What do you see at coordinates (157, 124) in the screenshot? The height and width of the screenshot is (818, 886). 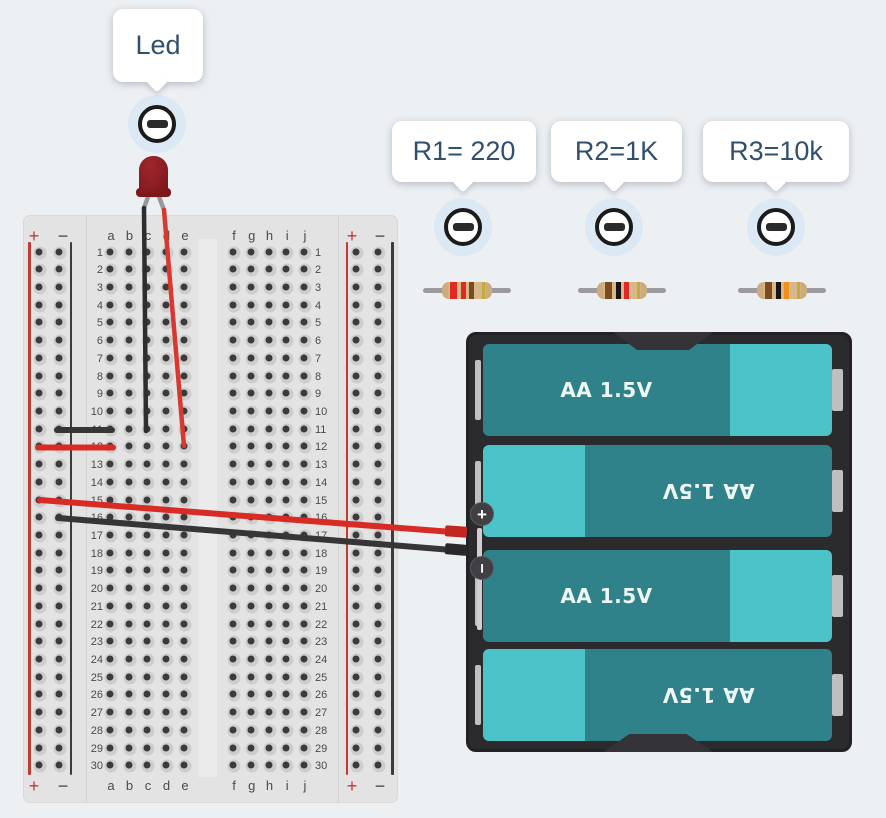 I see `minus-circle-icon-led` at bounding box center [157, 124].